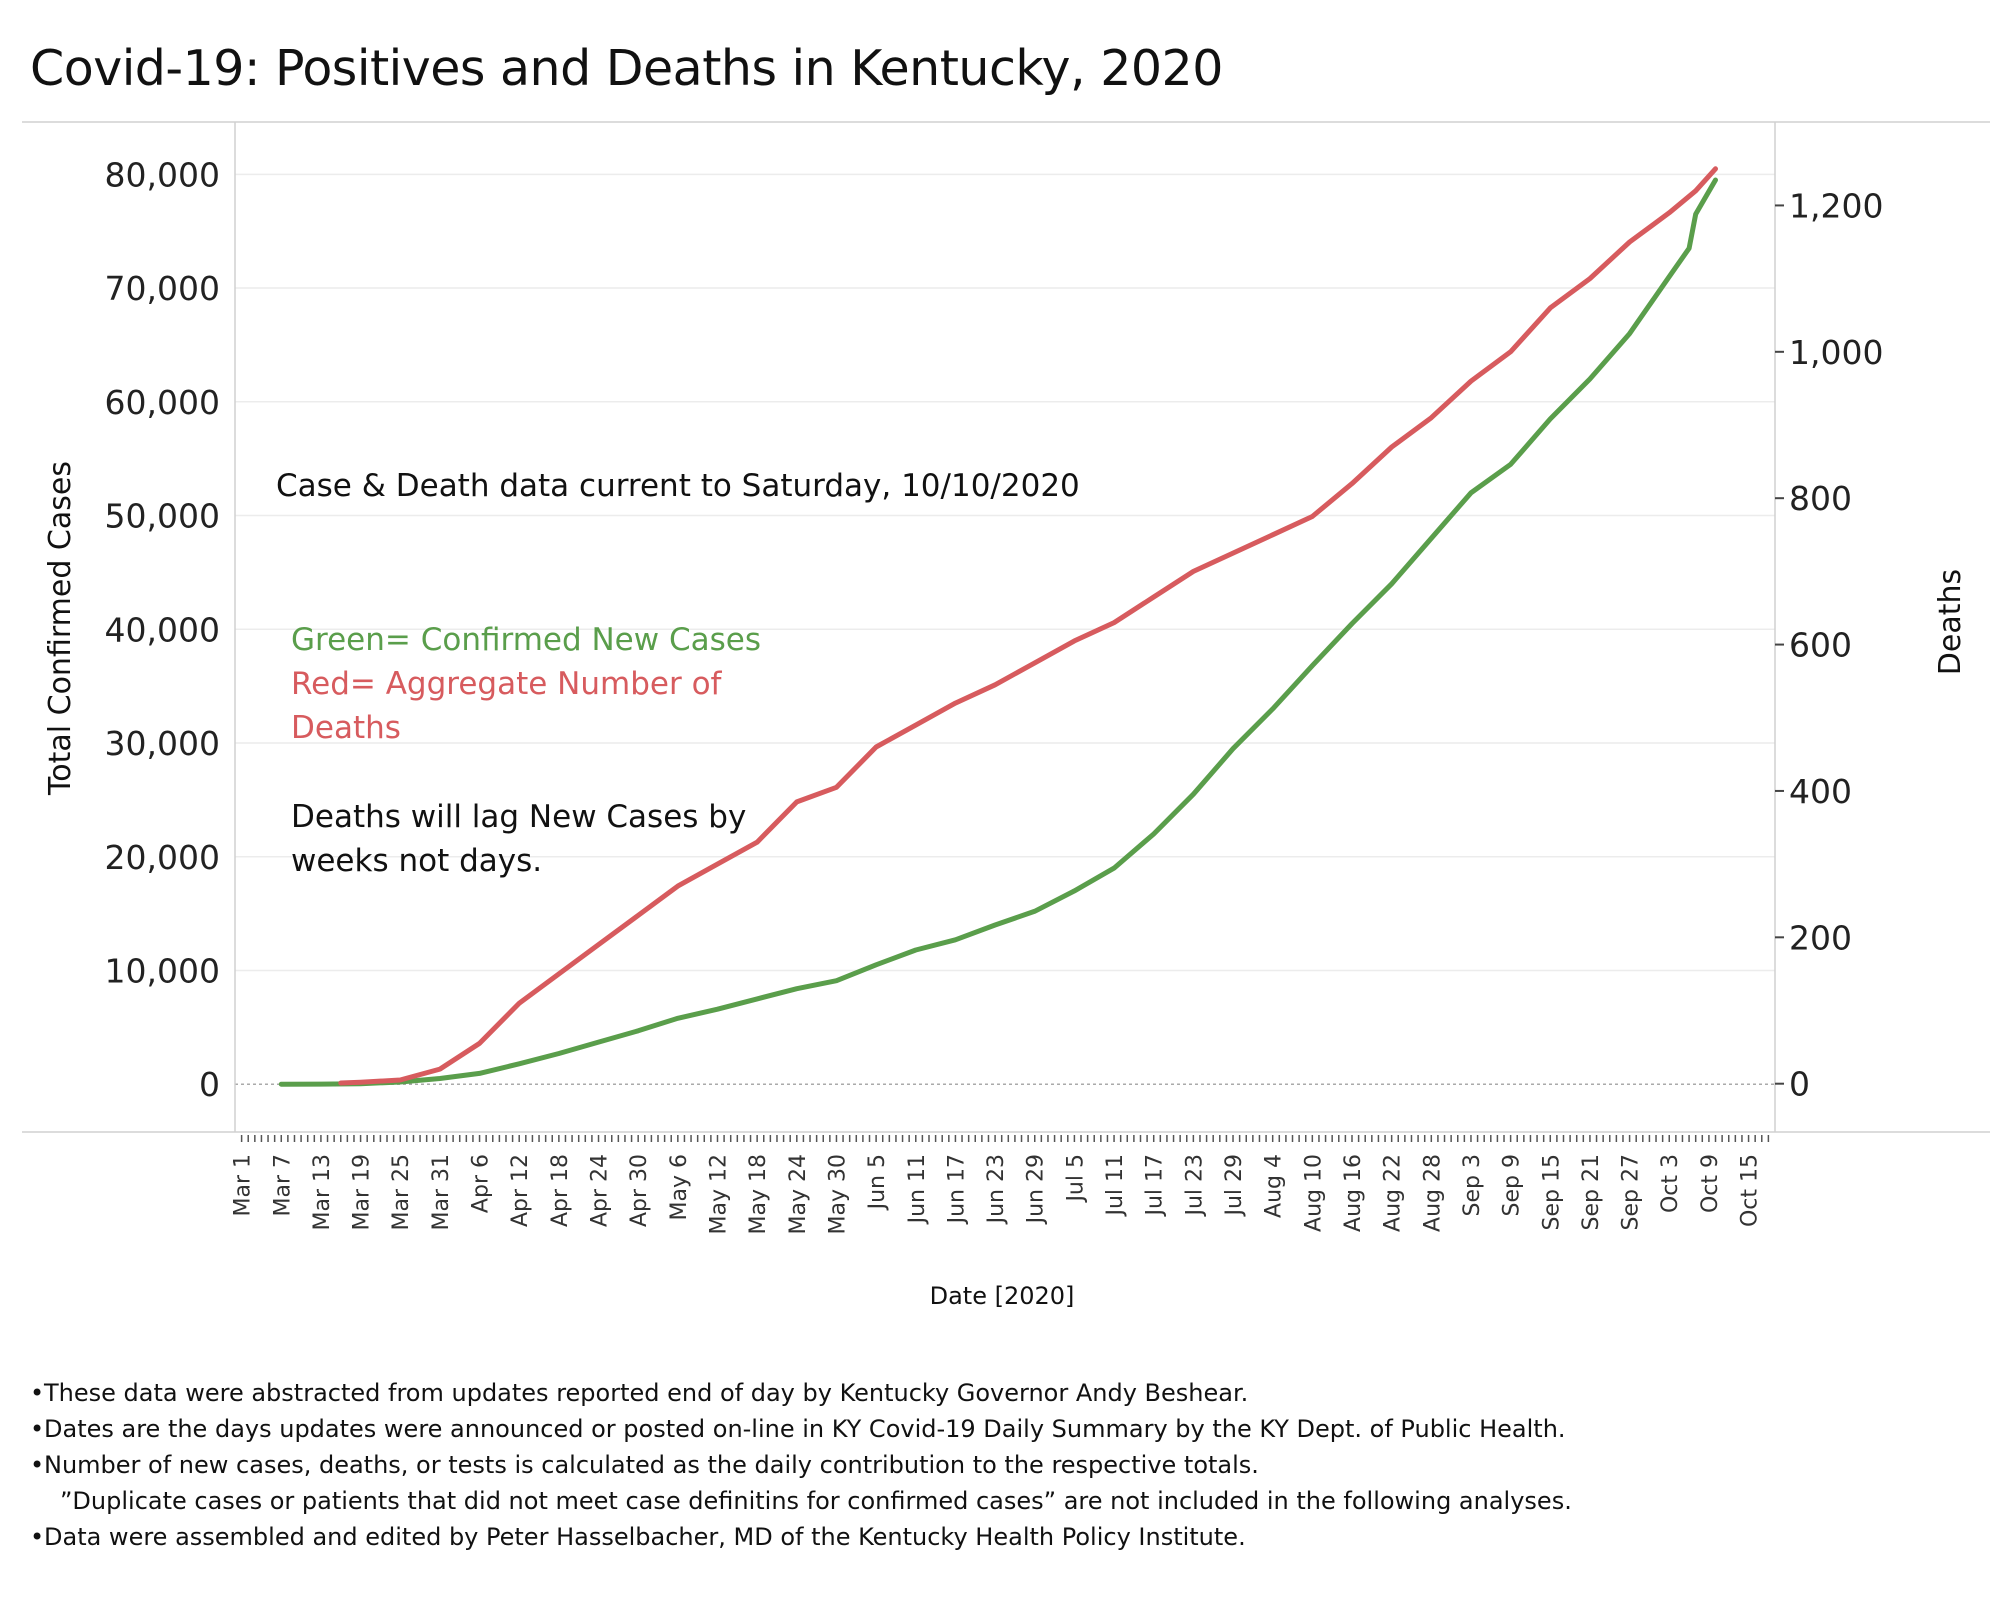 The image size is (2000, 1600). What do you see at coordinates (1075, 1179) in the screenshot?
I see `x-tick-label: Jul 5` at bounding box center [1075, 1179].